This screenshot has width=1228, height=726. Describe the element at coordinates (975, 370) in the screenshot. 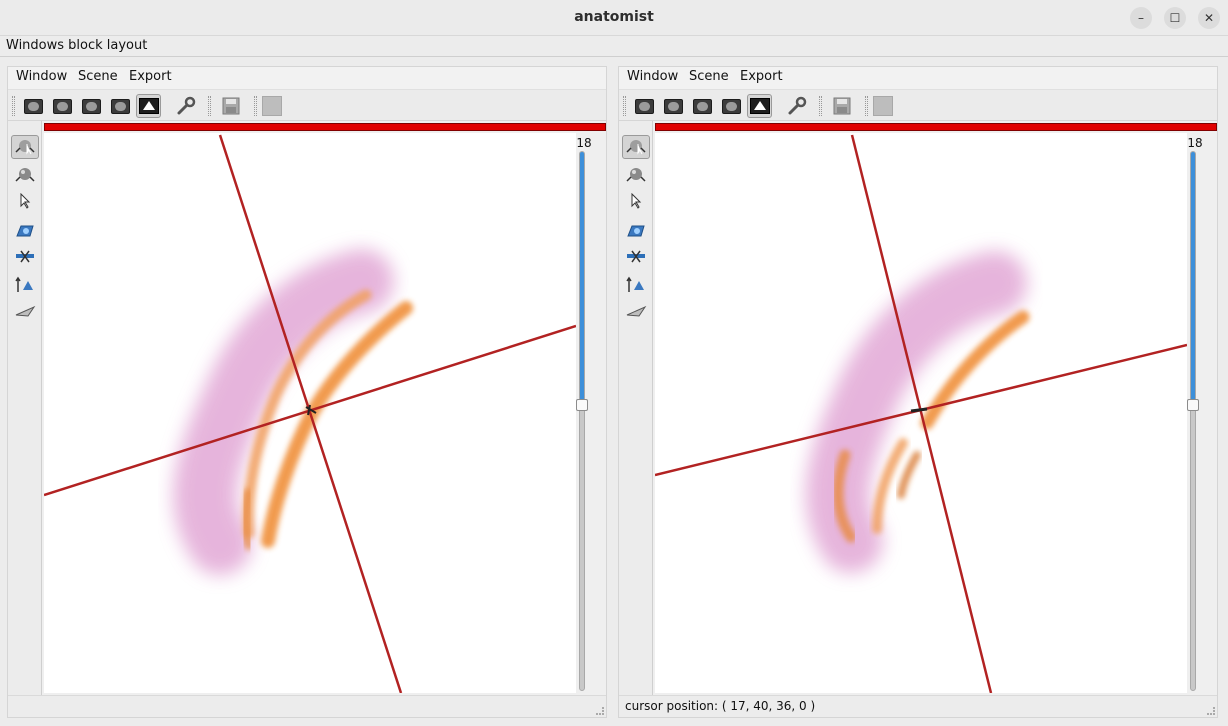

I see `tract-bundle-outer` at that location.